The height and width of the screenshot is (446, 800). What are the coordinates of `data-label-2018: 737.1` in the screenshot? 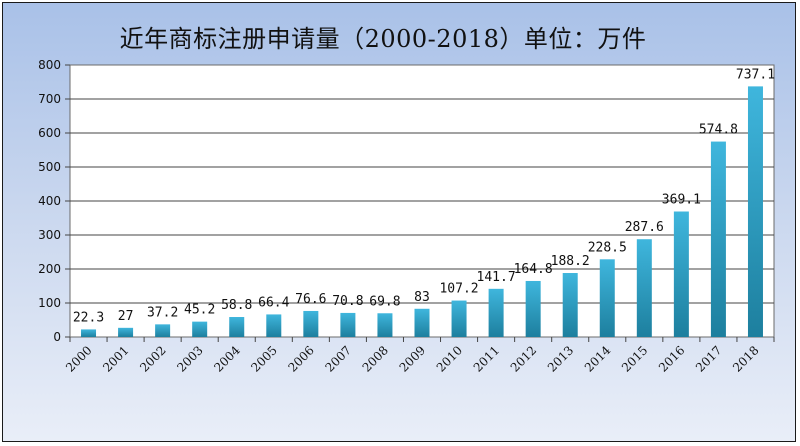 It's located at (755, 74).